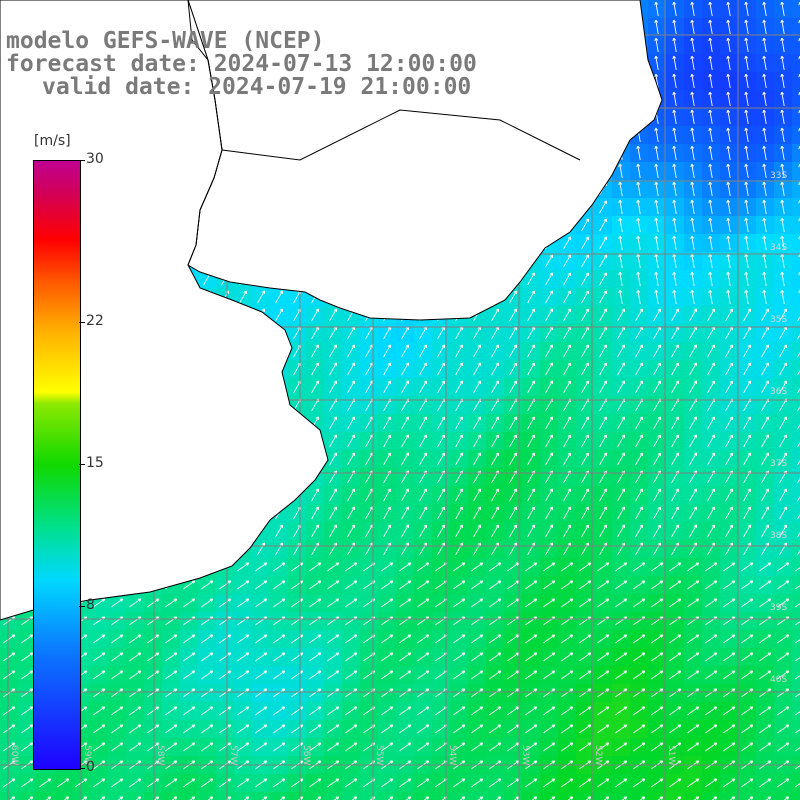 The image size is (800, 800). Describe the element at coordinates (452, 755) in the screenshot. I see `lon-label: 54W` at that location.